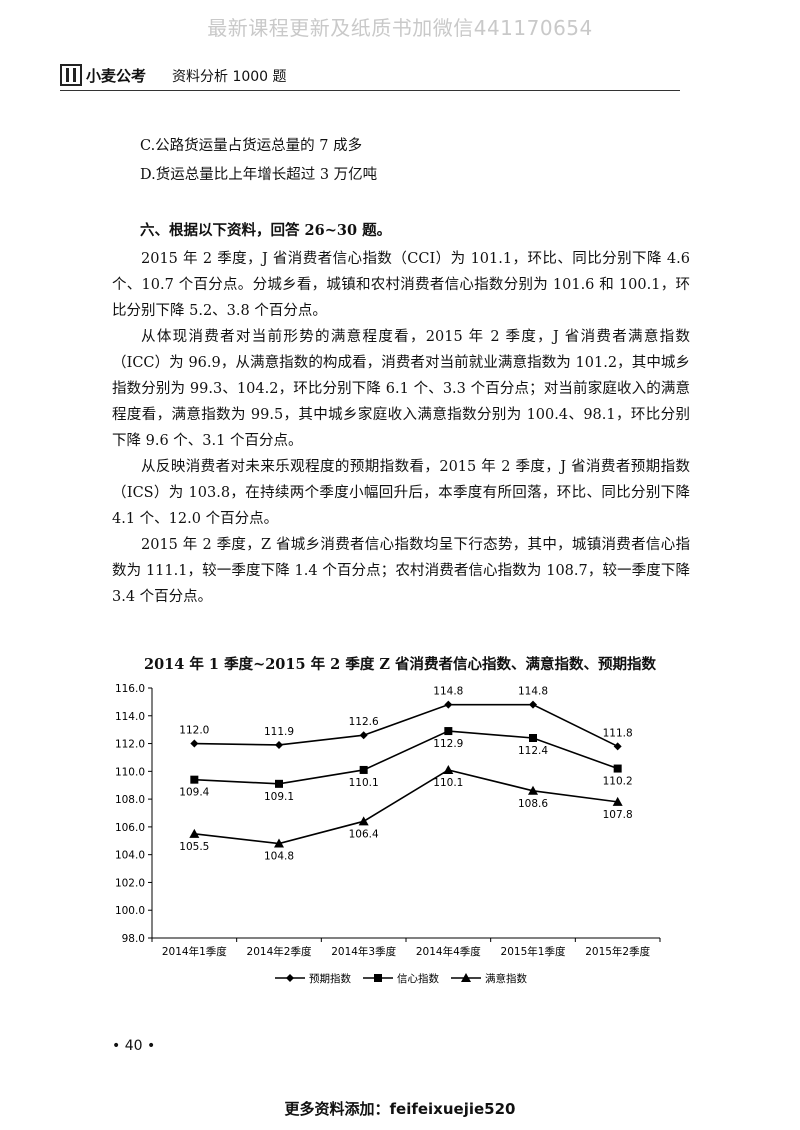 This screenshot has height=1130, width=800. I want to click on option-c: C.公路货运量占货运总量的 7 成多, so click(251, 146).